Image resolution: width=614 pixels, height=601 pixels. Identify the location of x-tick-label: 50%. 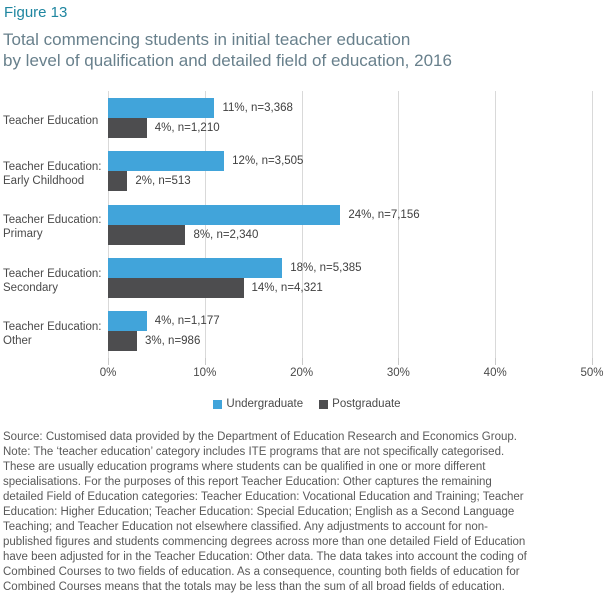
(592, 373).